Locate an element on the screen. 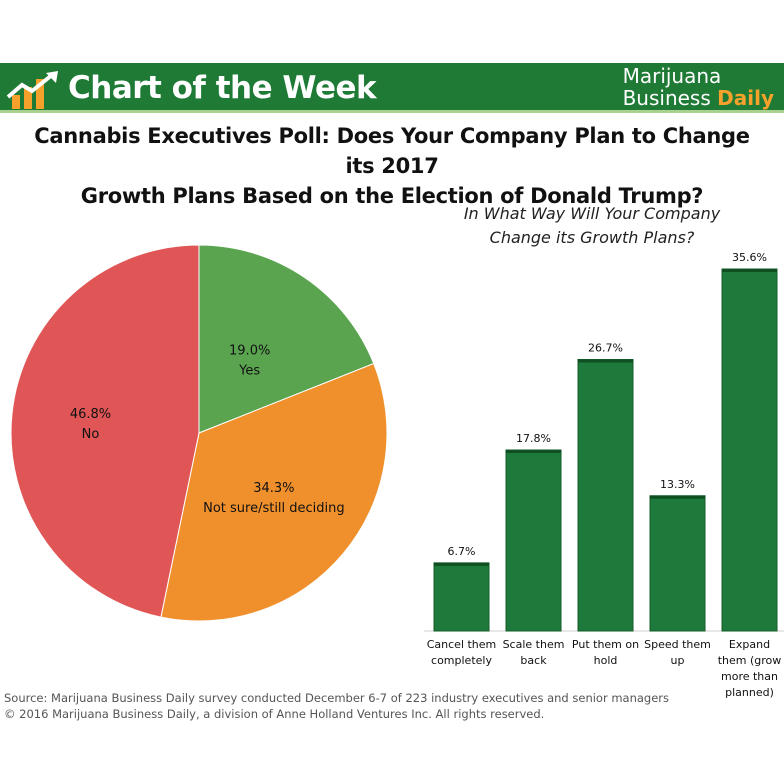 The image size is (784, 784). brand-word-daily: Daily is located at coordinates (745, 98).